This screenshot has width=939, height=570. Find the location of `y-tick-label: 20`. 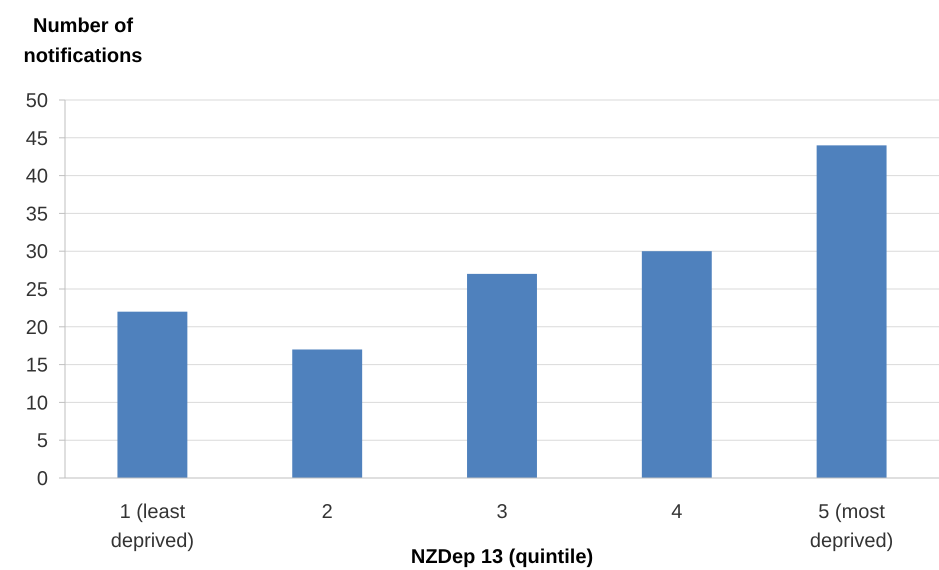

y-tick-label: 20 is located at coordinates (37, 327).